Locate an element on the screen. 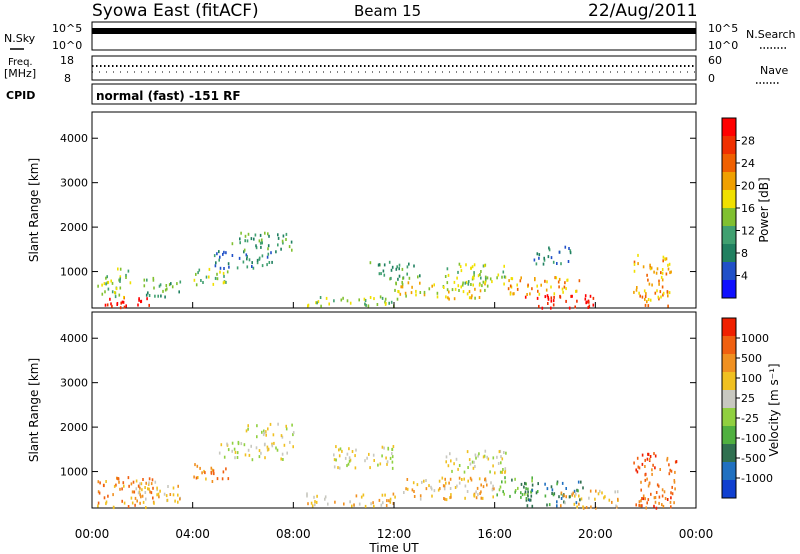 This screenshot has width=800, height=554. power-colorbar: 28 24 20 16 12 8 4 is located at coordinates (738, 208).